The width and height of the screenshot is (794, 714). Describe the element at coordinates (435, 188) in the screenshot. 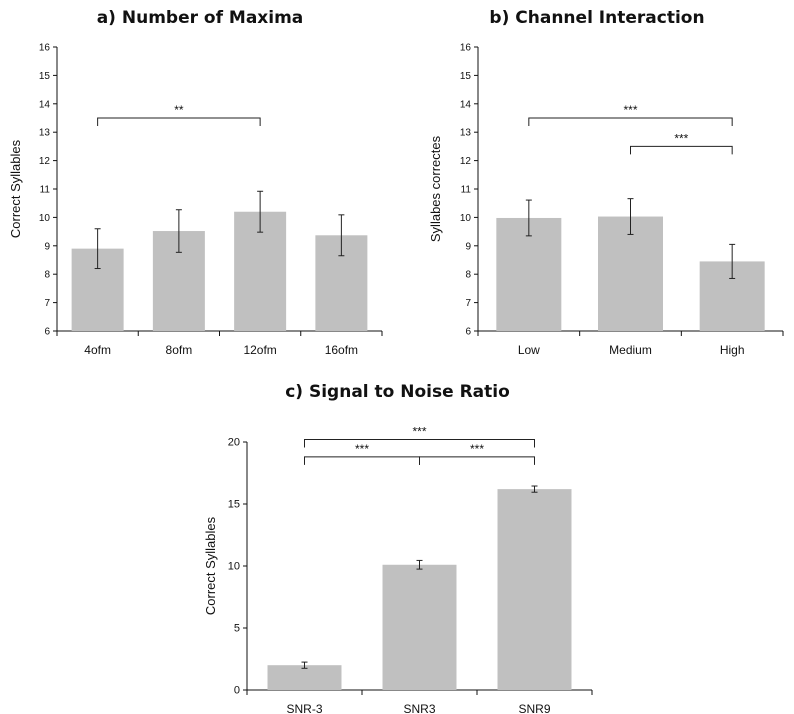

I see `y-axis-title: Syllabes correctes` at that location.